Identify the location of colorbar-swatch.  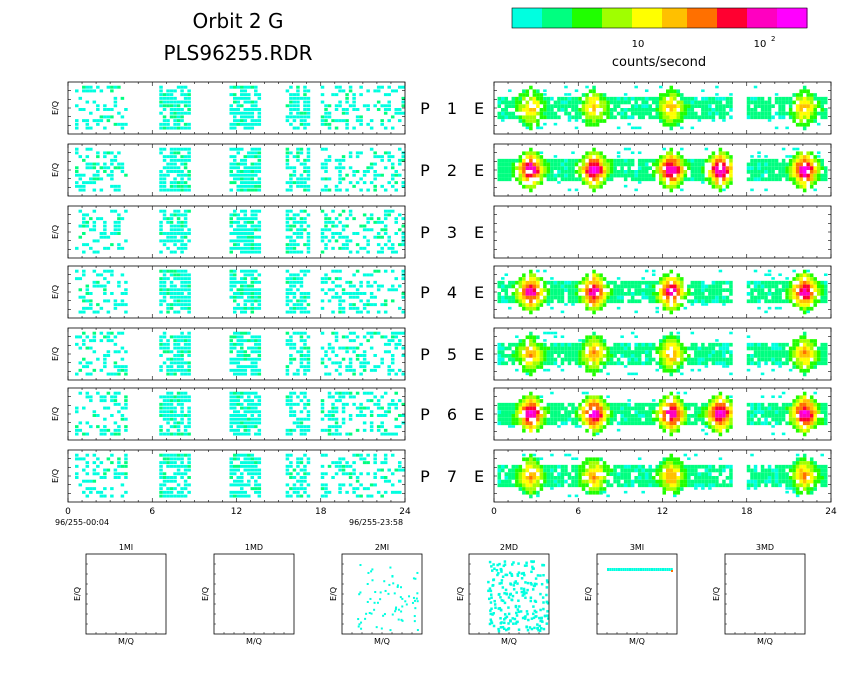
(645, 18).